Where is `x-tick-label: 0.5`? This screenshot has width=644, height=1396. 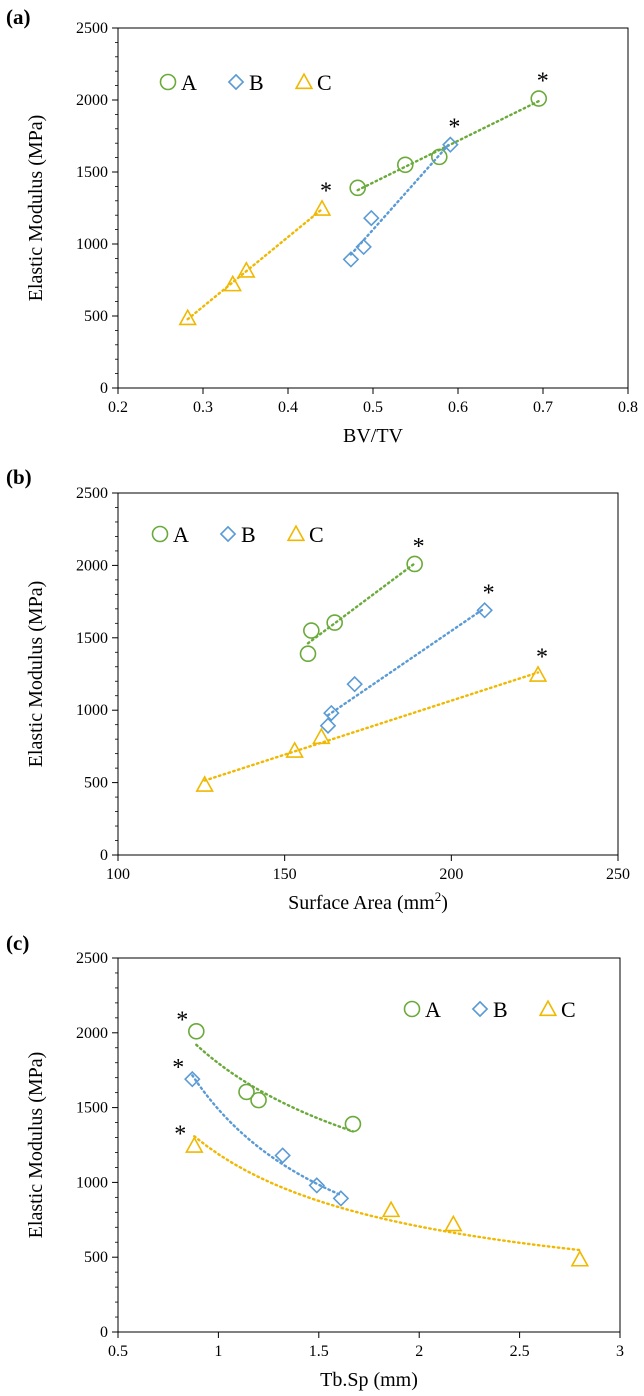
x-tick-label: 0.5 is located at coordinates (118, 1351).